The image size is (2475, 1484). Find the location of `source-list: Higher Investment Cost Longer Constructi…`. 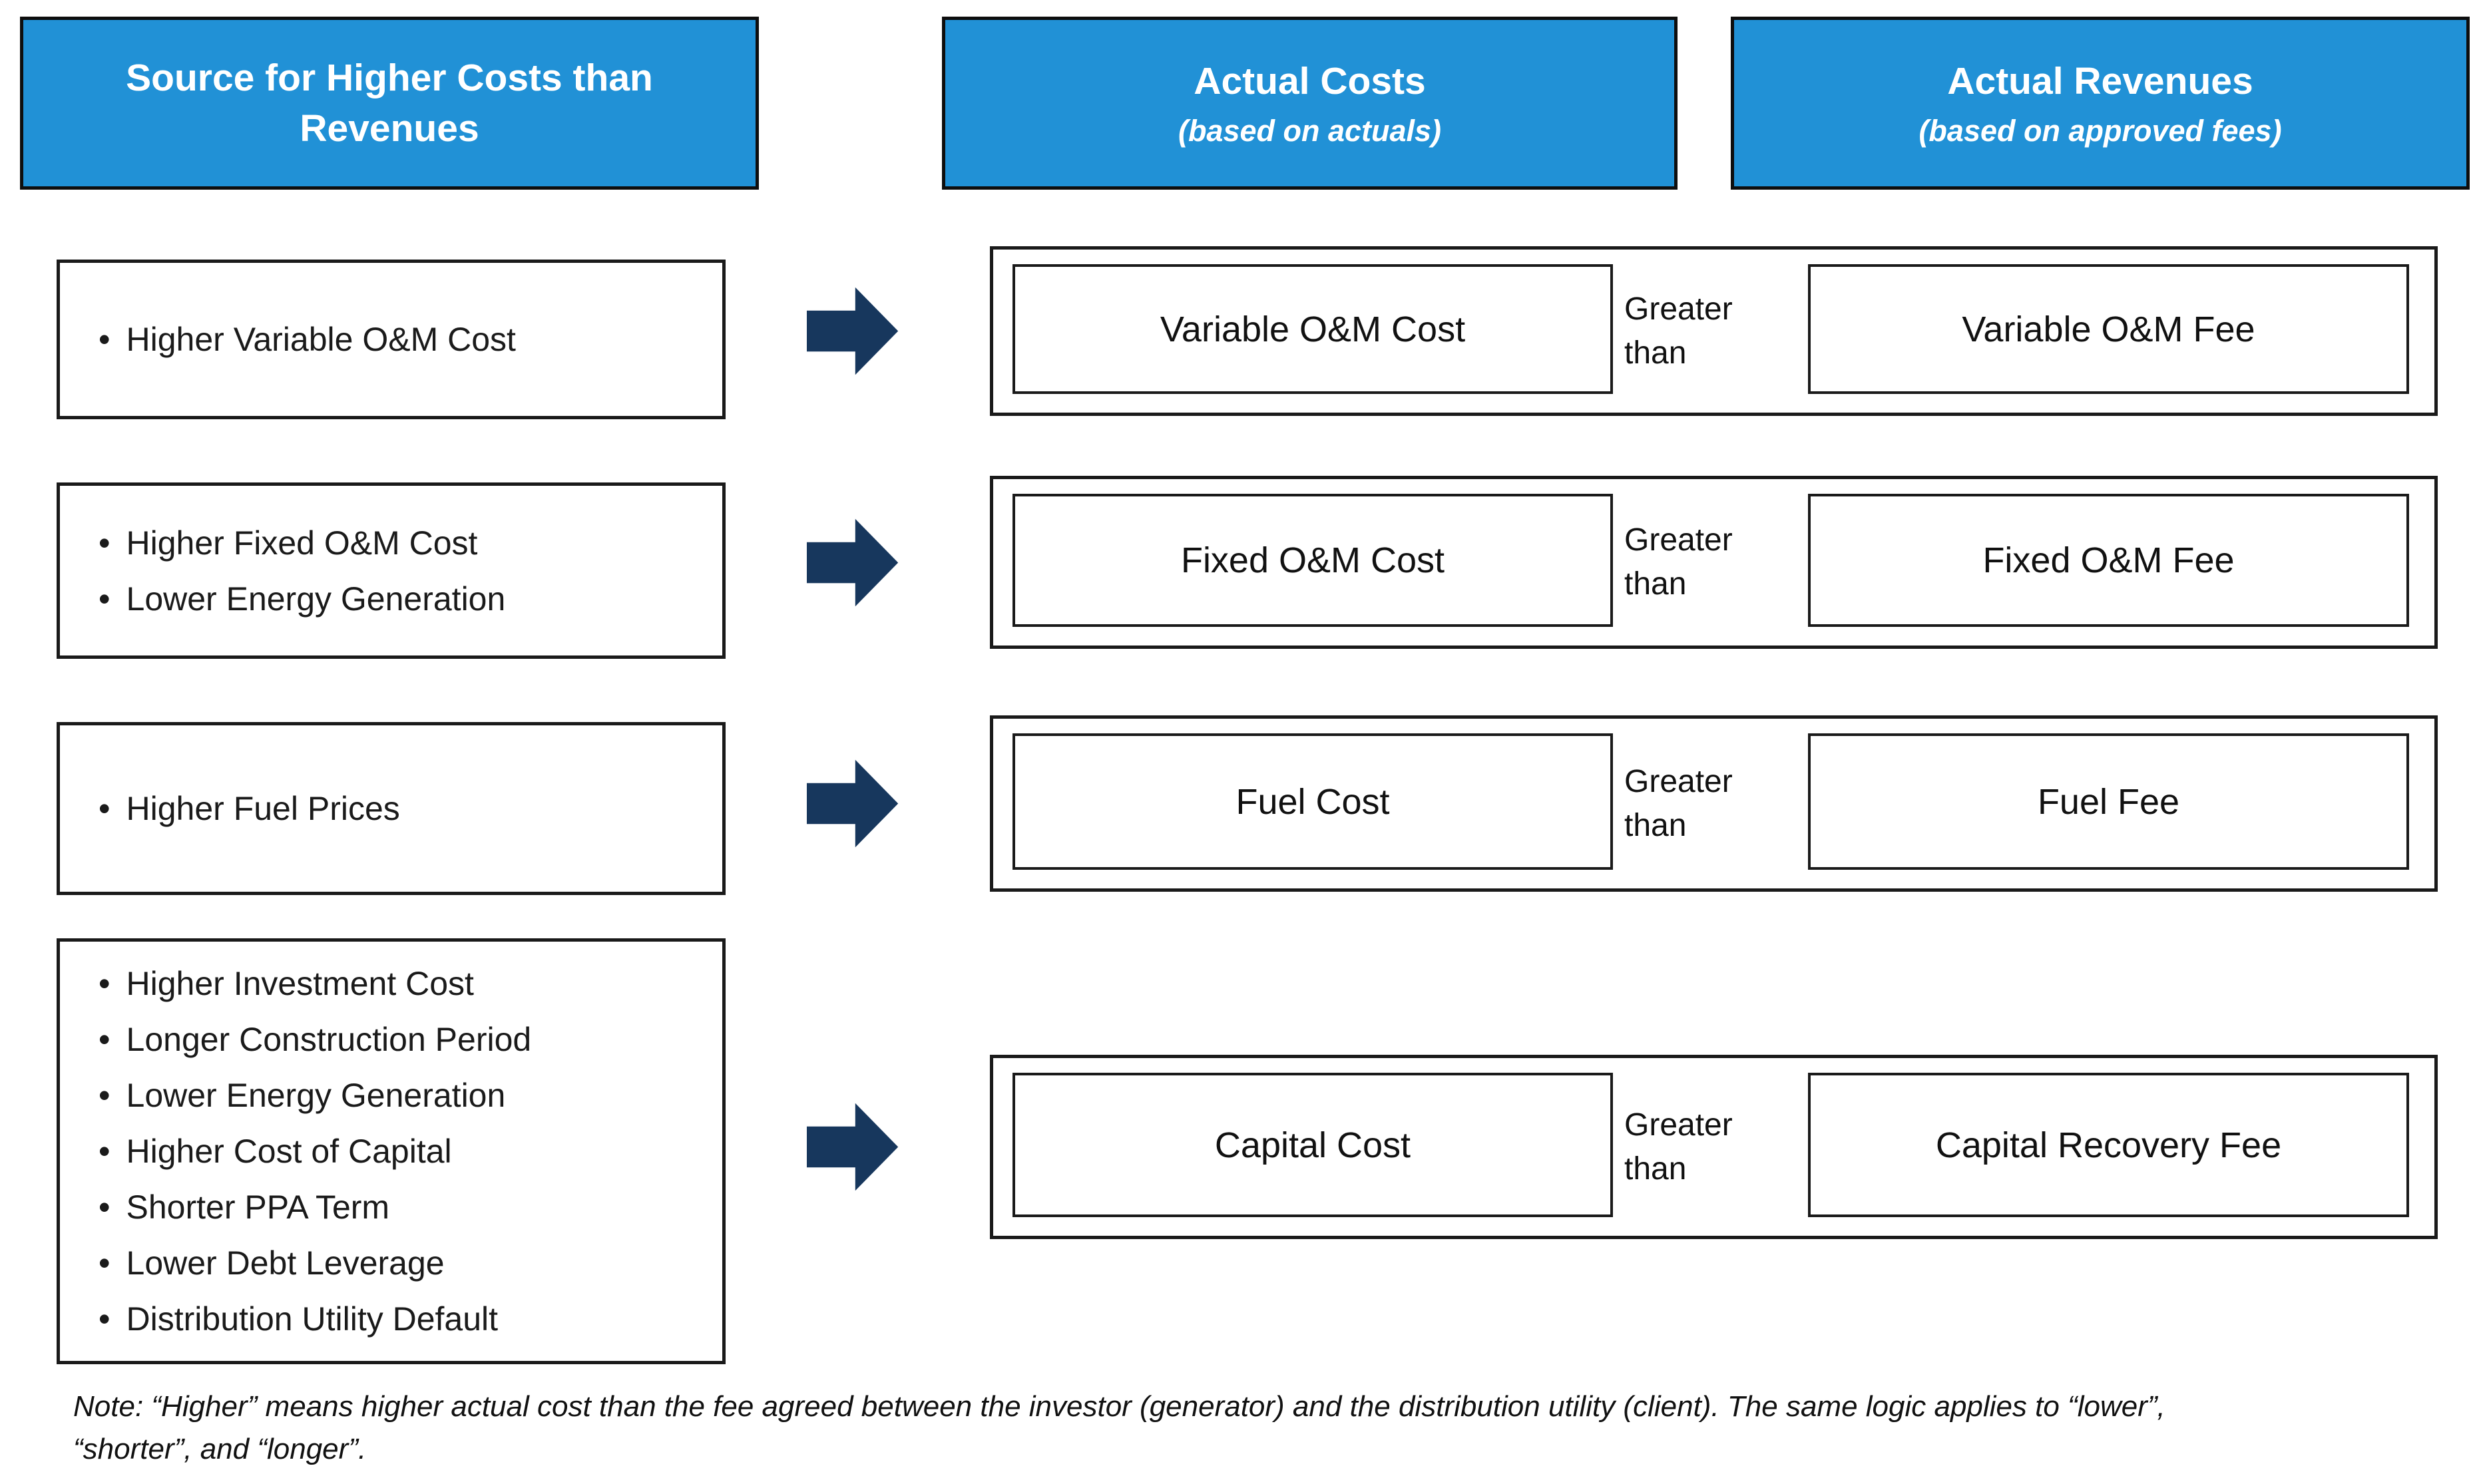

source-list: Higher Investment Cost Longer Constructi… is located at coordinates (391, 1151).